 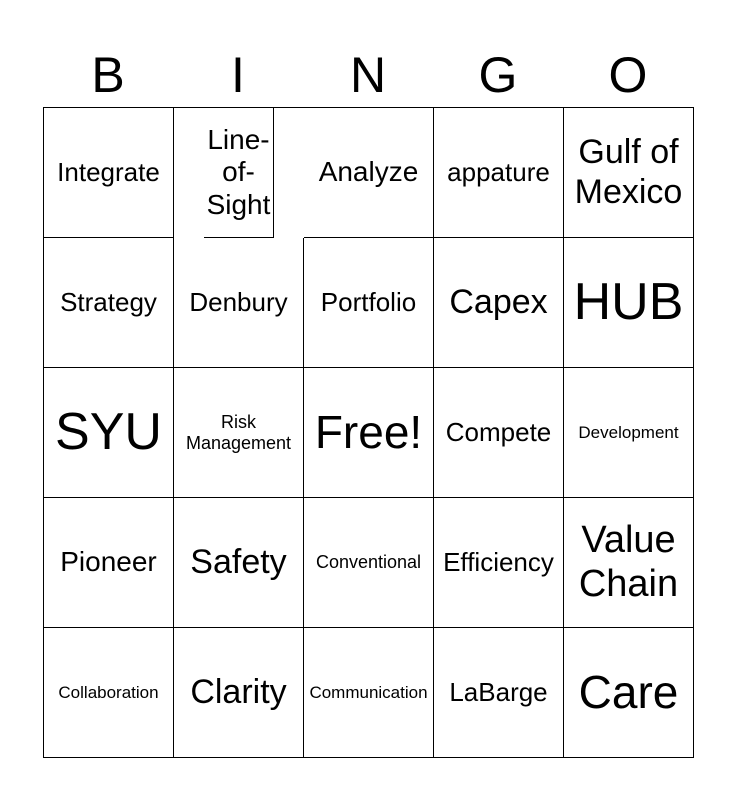 I want to click on bingo-cell: Clarity, so click(x=239, y=693).